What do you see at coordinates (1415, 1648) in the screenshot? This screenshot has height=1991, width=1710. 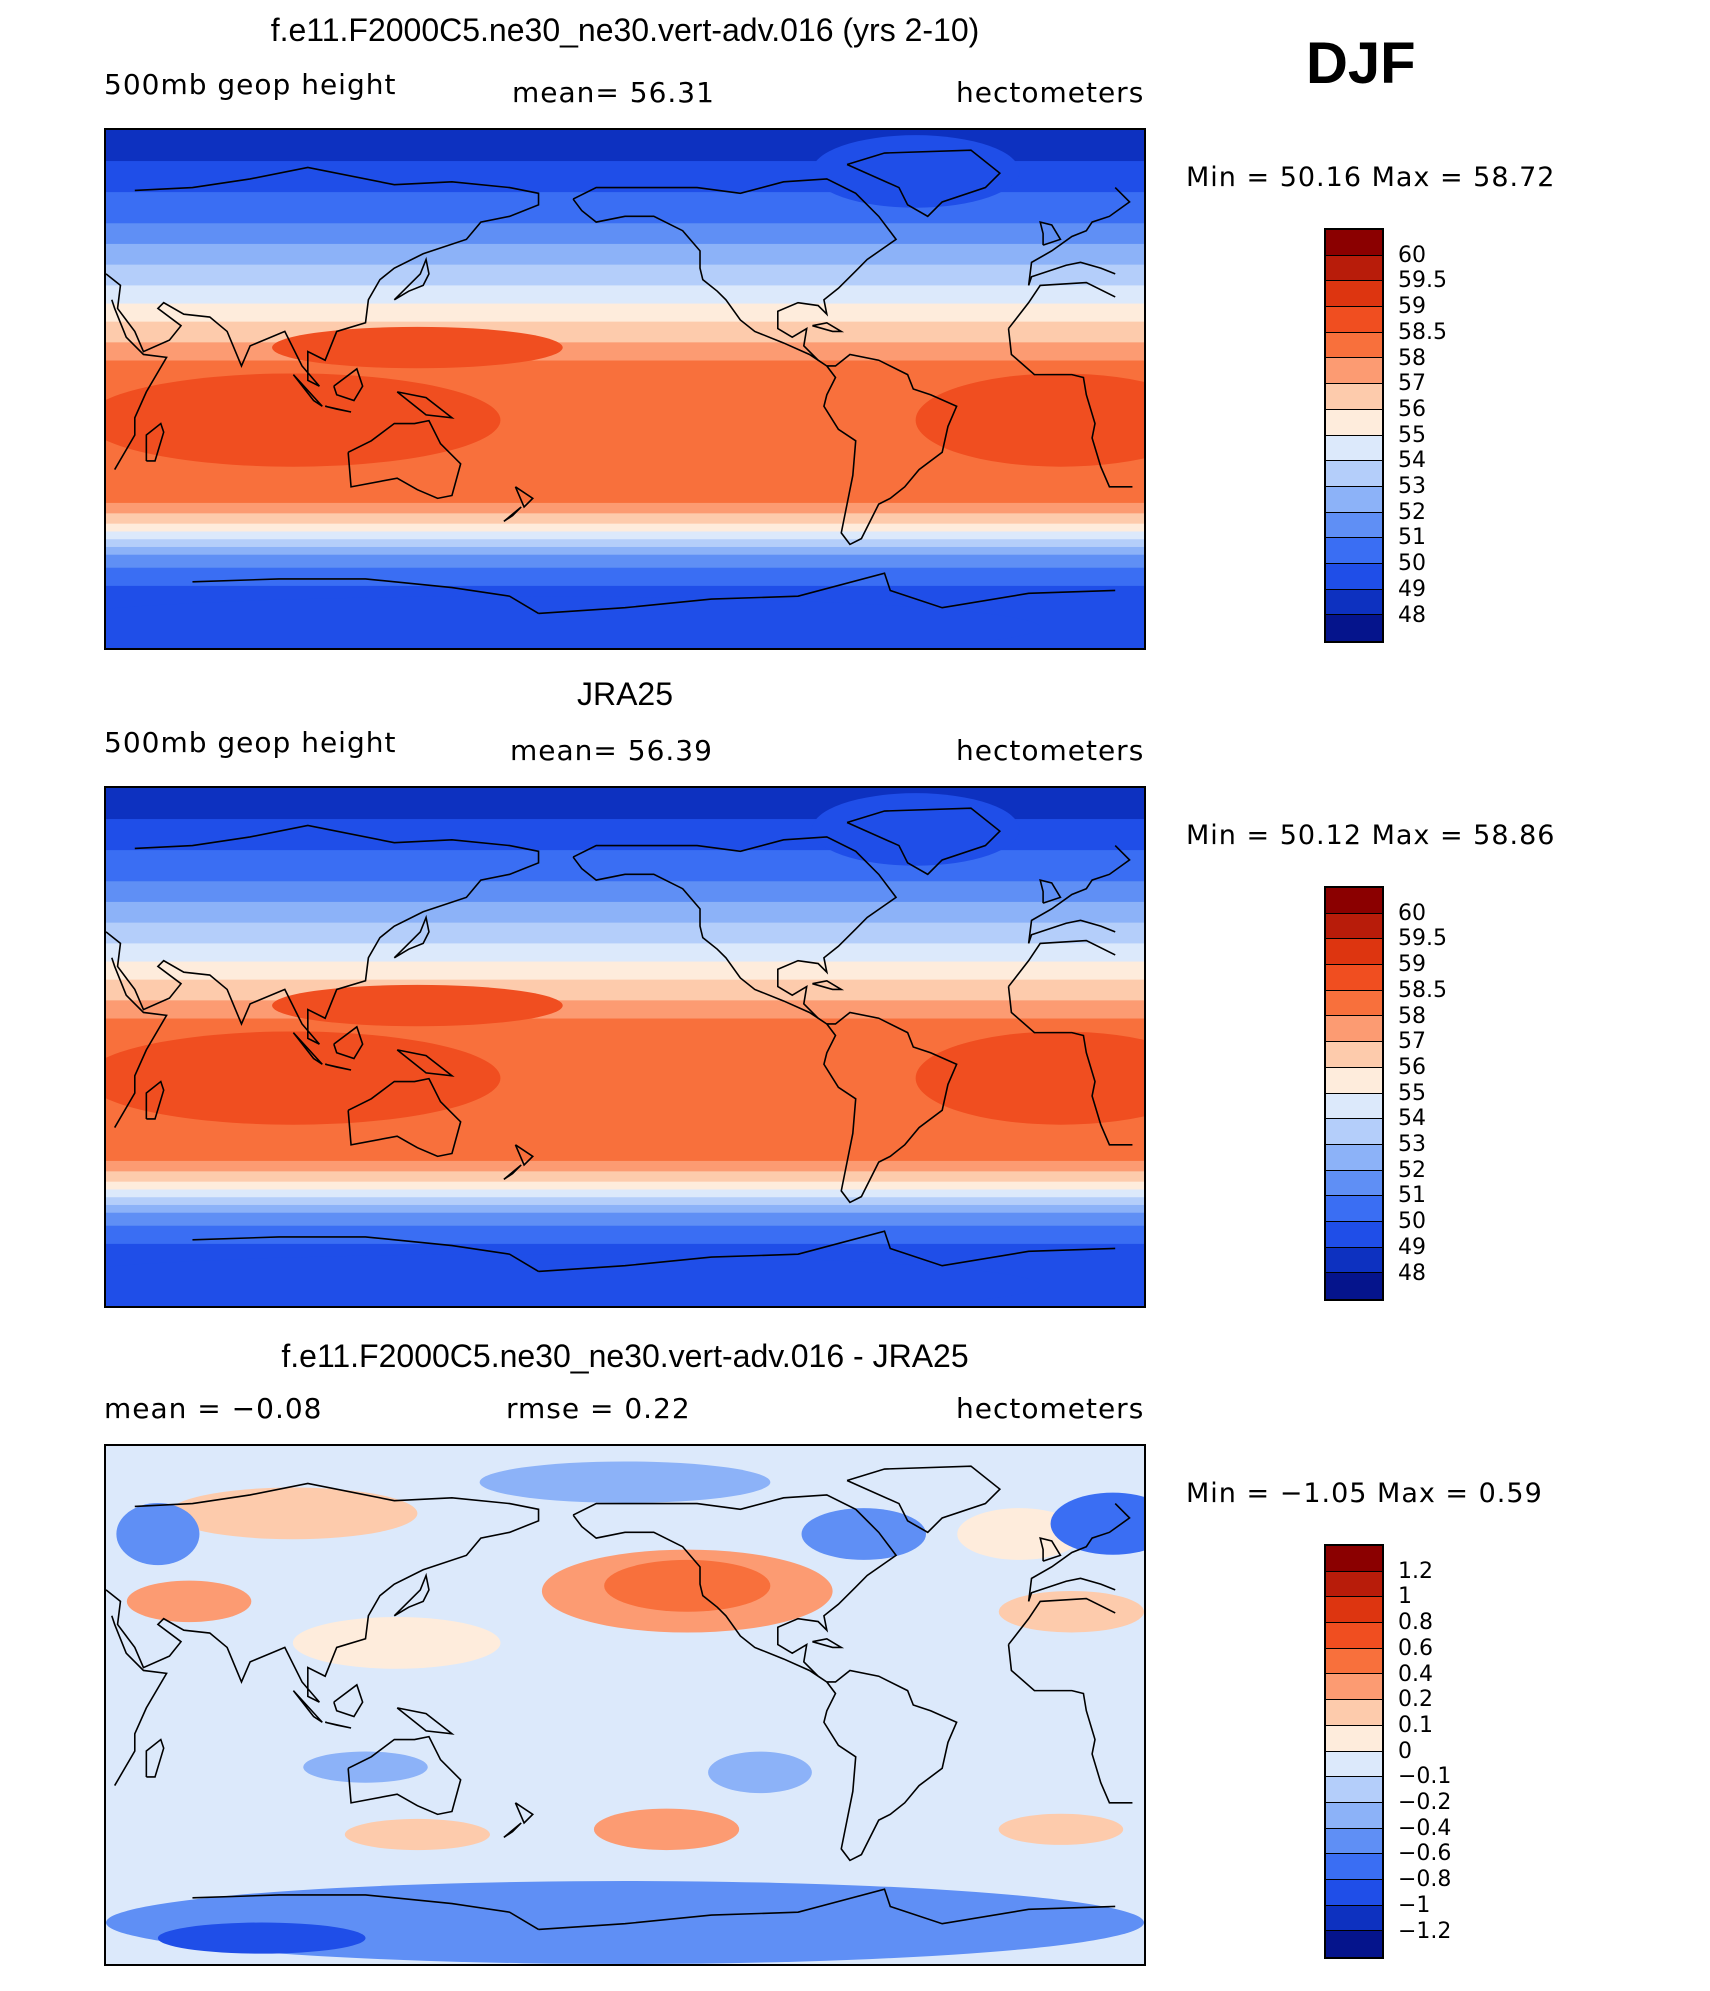 I see `colorbar-tick-label: 0.6` at bounding box center [1415, 1648].